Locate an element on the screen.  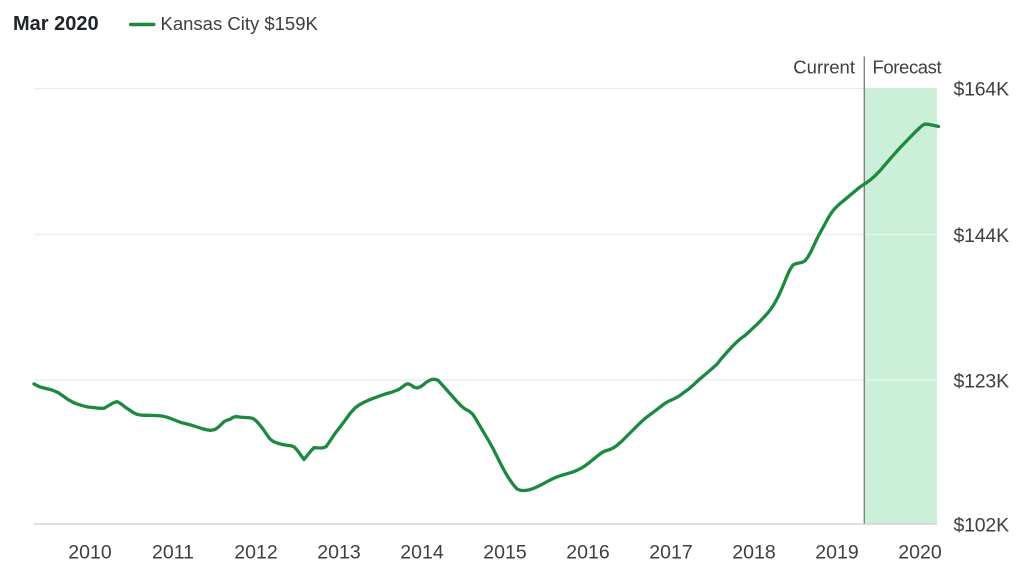
svg-text: 2020 is located at coordinates (920, 553).